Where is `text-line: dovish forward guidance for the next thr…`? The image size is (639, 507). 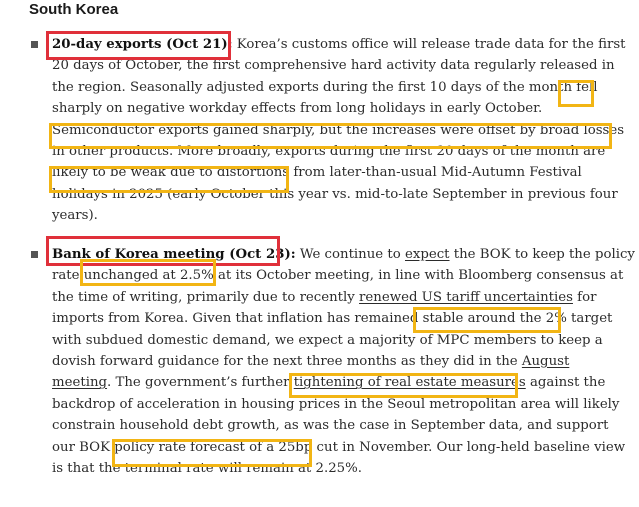 text-line: dovish forward guidance for the next thr… is located at coordinates (311, 362).